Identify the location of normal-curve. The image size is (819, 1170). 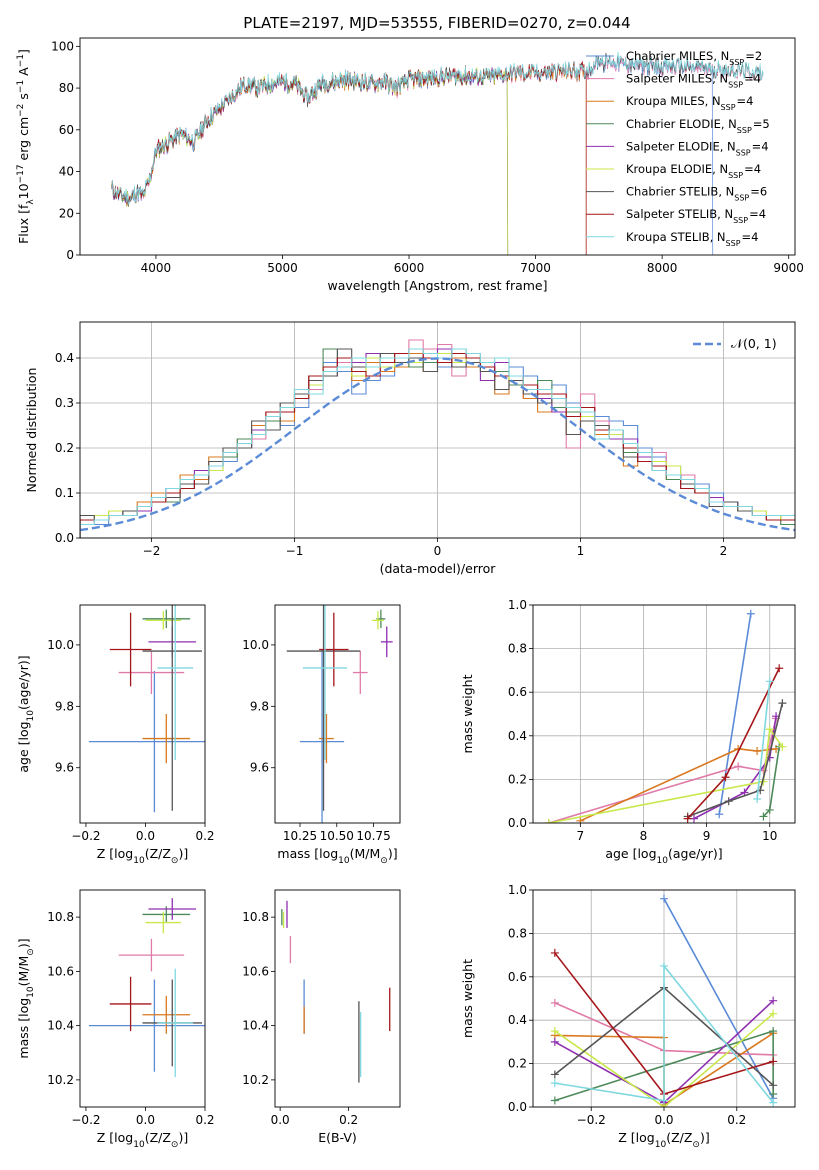
(437, 444).